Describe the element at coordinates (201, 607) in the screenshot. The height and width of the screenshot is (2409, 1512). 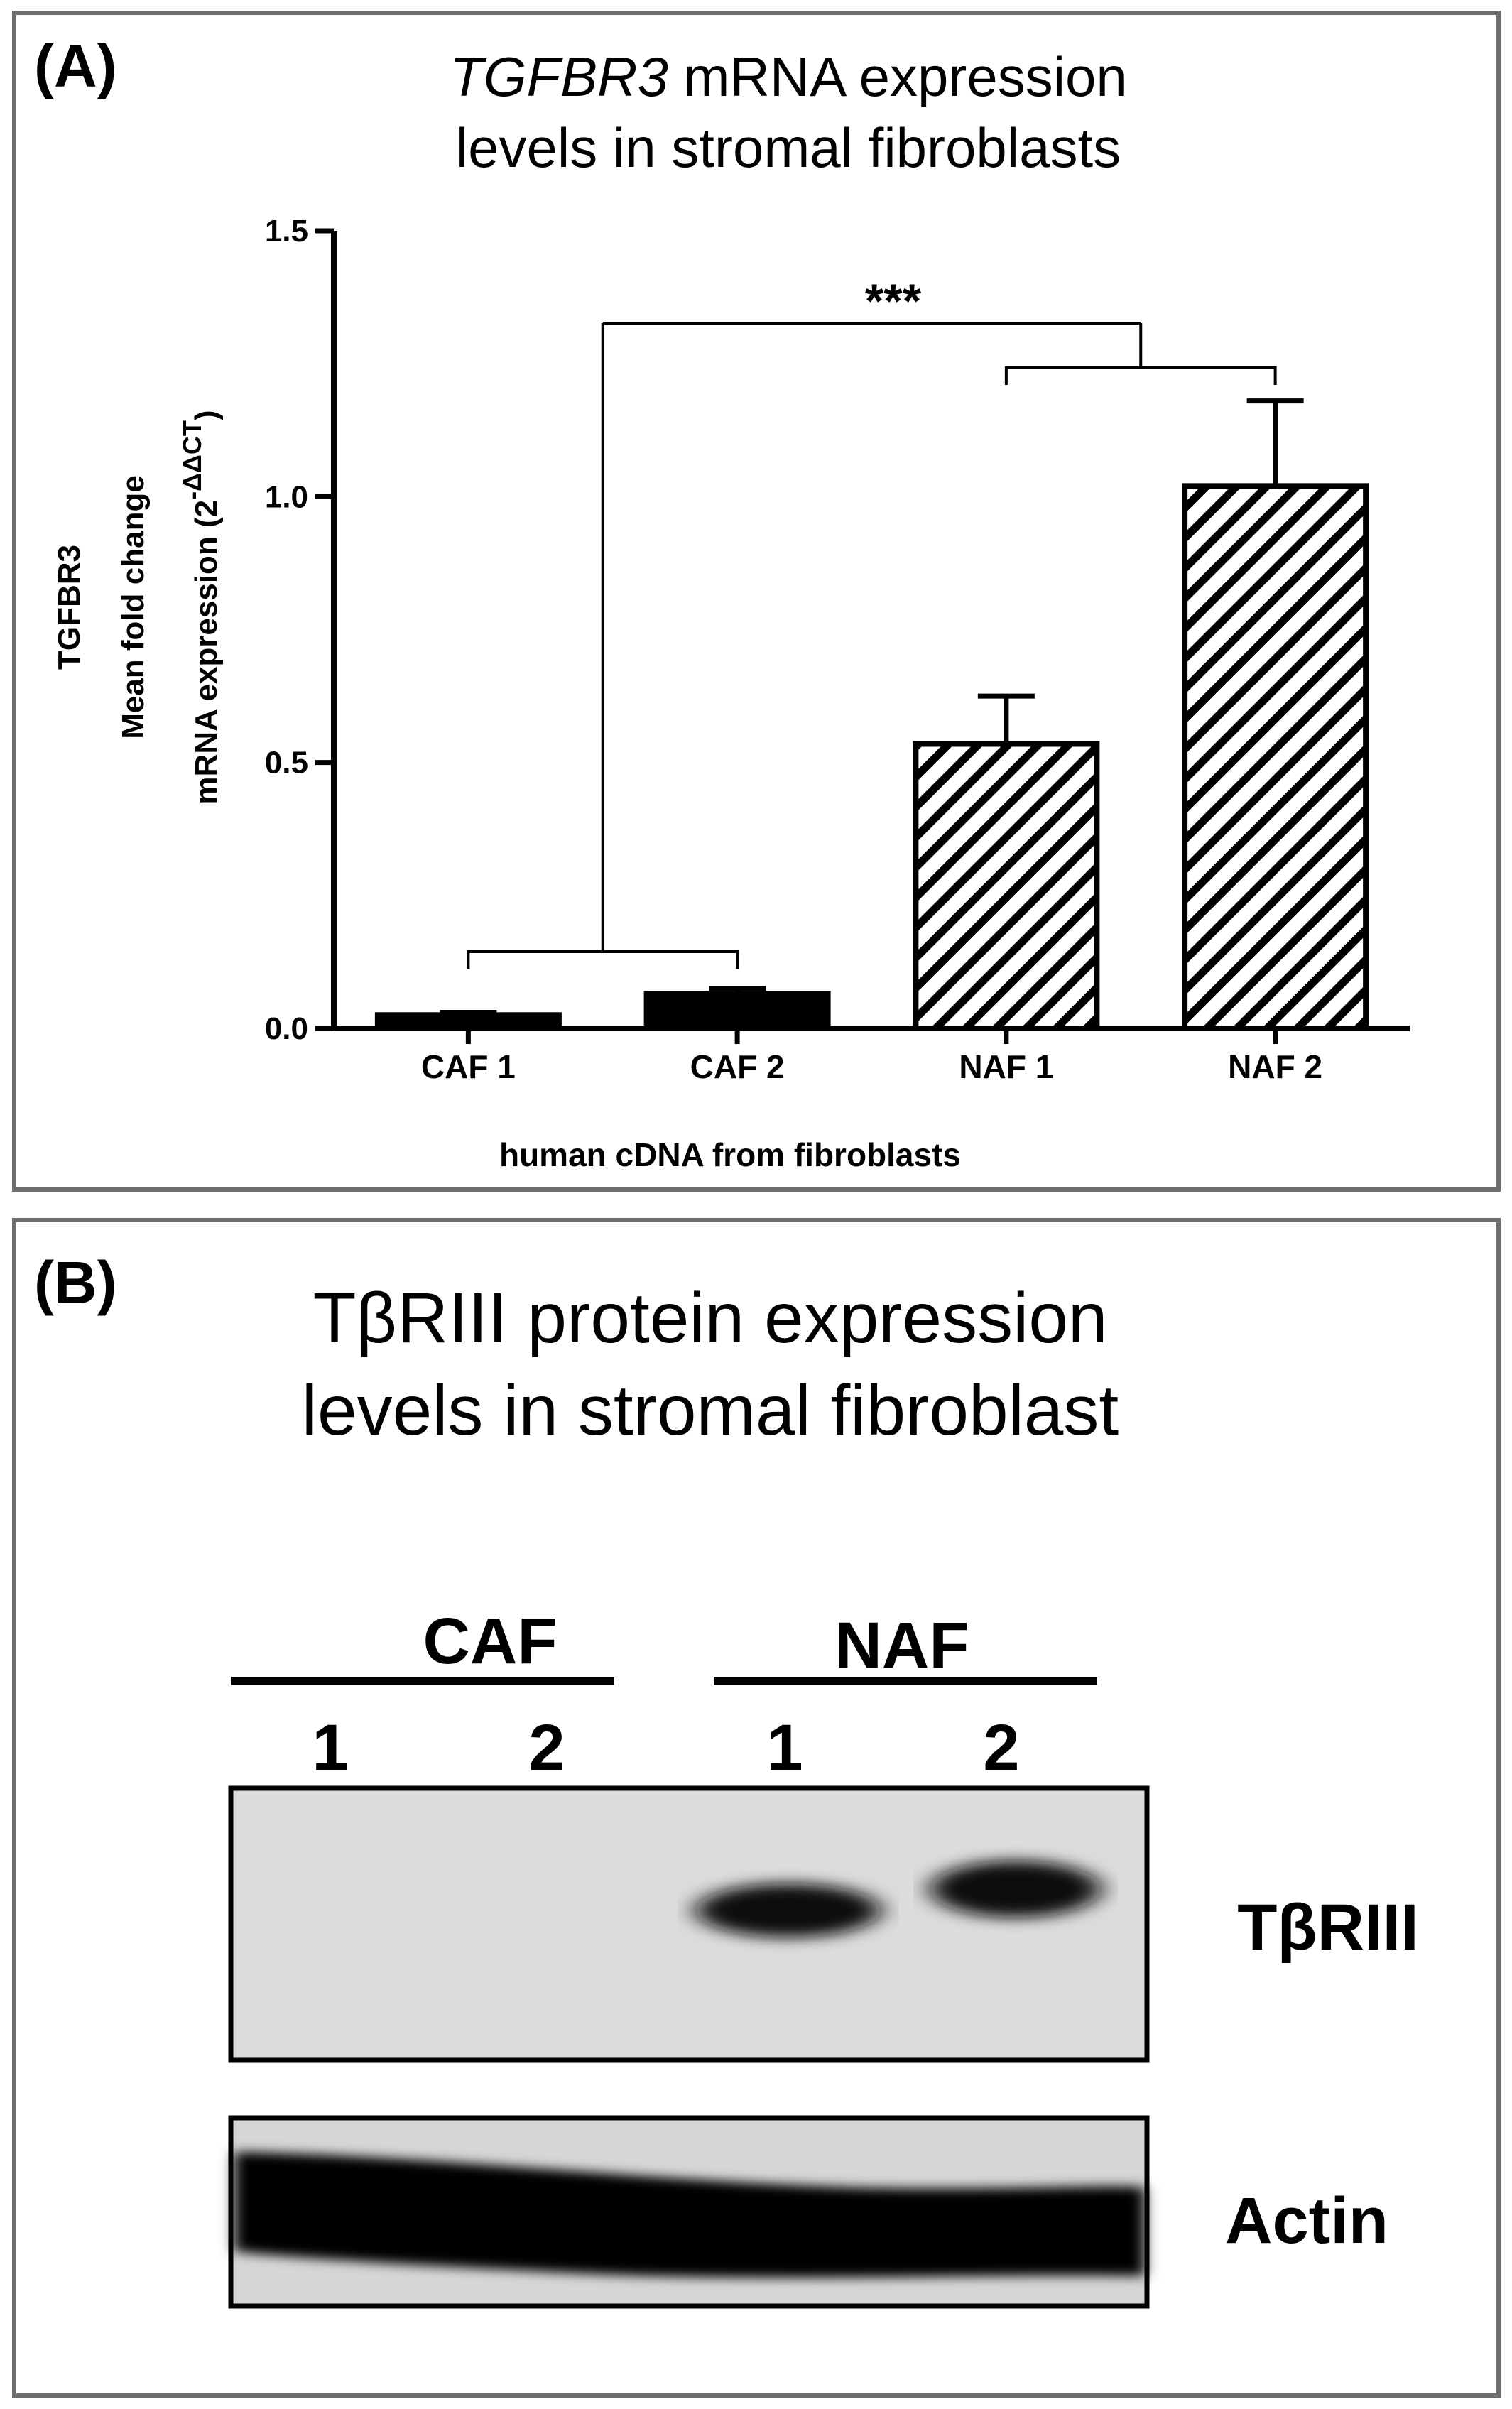
I see `y-axis-label-line3: mRNA expression (2-ΔΔCT)` at that location.